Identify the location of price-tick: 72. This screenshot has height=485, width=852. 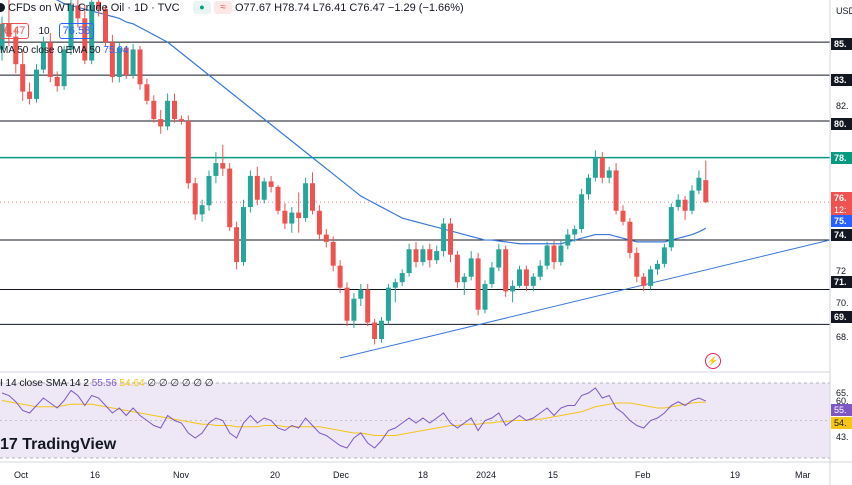
(841, 271).